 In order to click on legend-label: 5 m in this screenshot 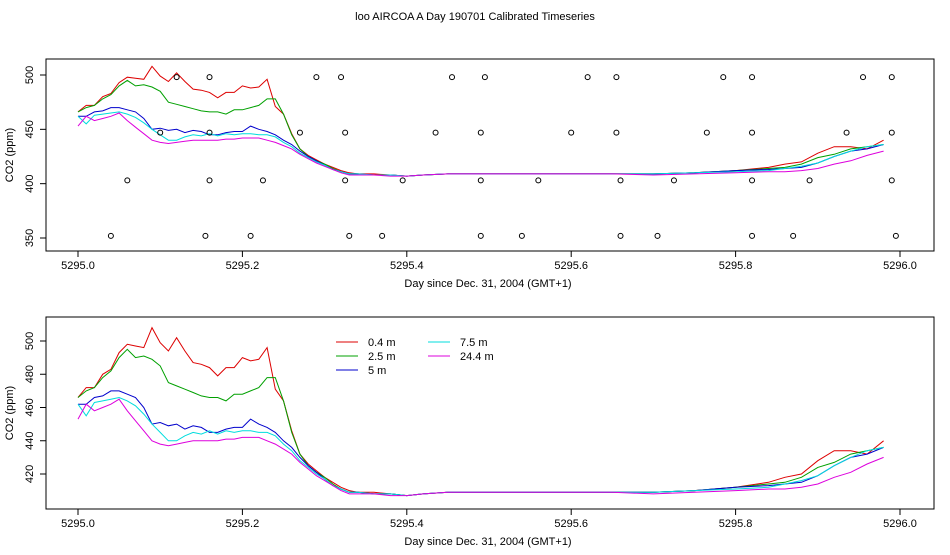, I will do `click(377, 371)`.